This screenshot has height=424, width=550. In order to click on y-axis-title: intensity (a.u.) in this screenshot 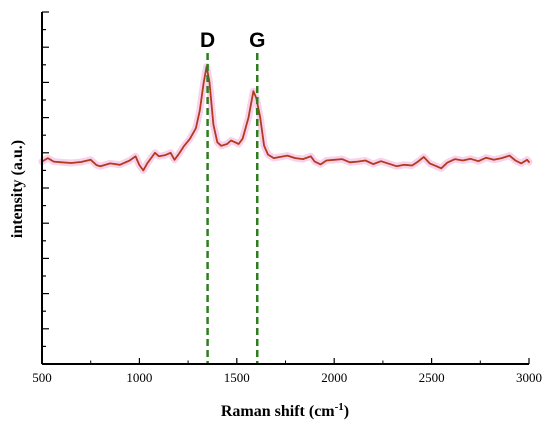, I will do `click(17, 189)`.